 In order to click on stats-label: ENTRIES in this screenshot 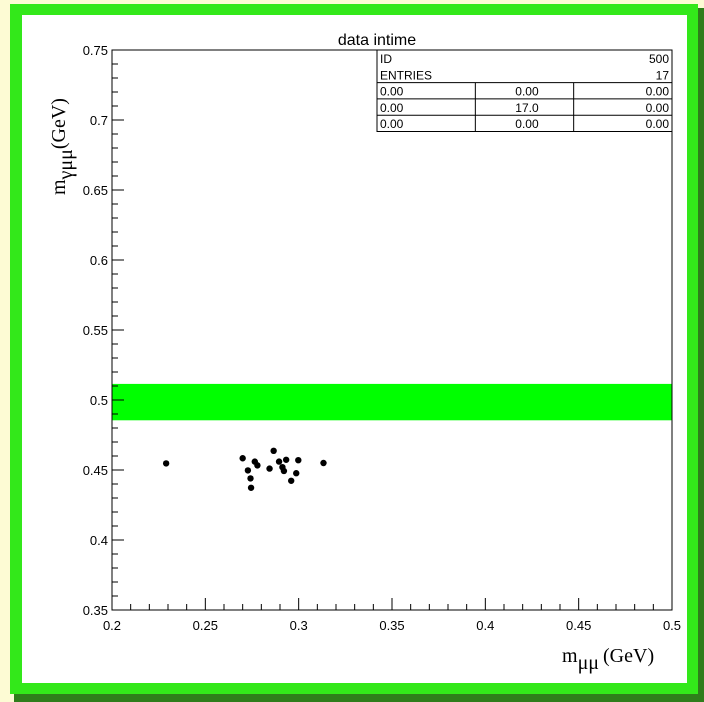, I will do `click(406, 75)`.